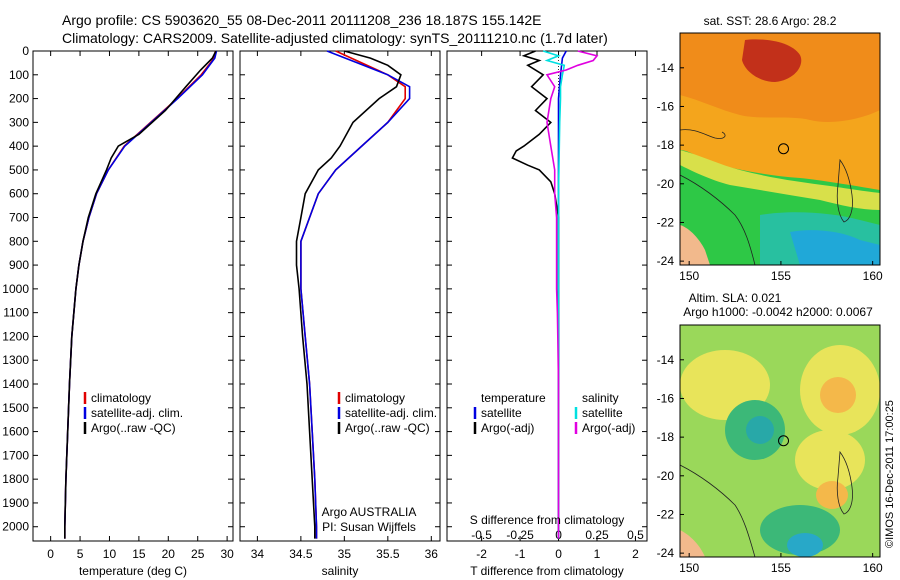 Image resolution: width=900 pixels, height=580 pixels. Describe the element at coordinates (15, 432) in the screenshot. I see `y-tick-label: 1600` at that location.